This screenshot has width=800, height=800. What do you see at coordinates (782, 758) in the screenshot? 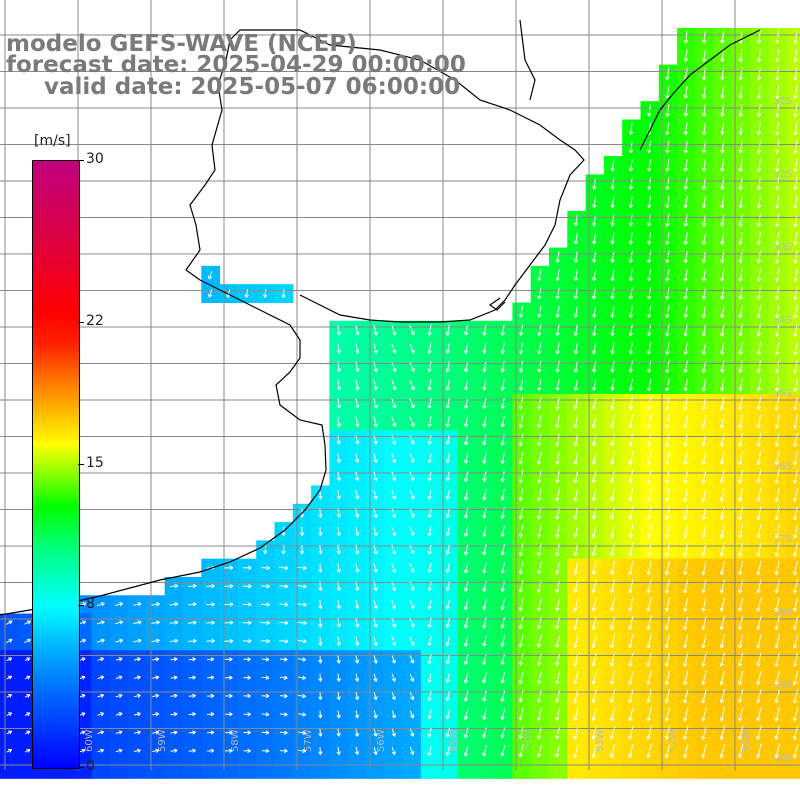
I see `latitude-label: 40S` at bounding box center [782, 758].